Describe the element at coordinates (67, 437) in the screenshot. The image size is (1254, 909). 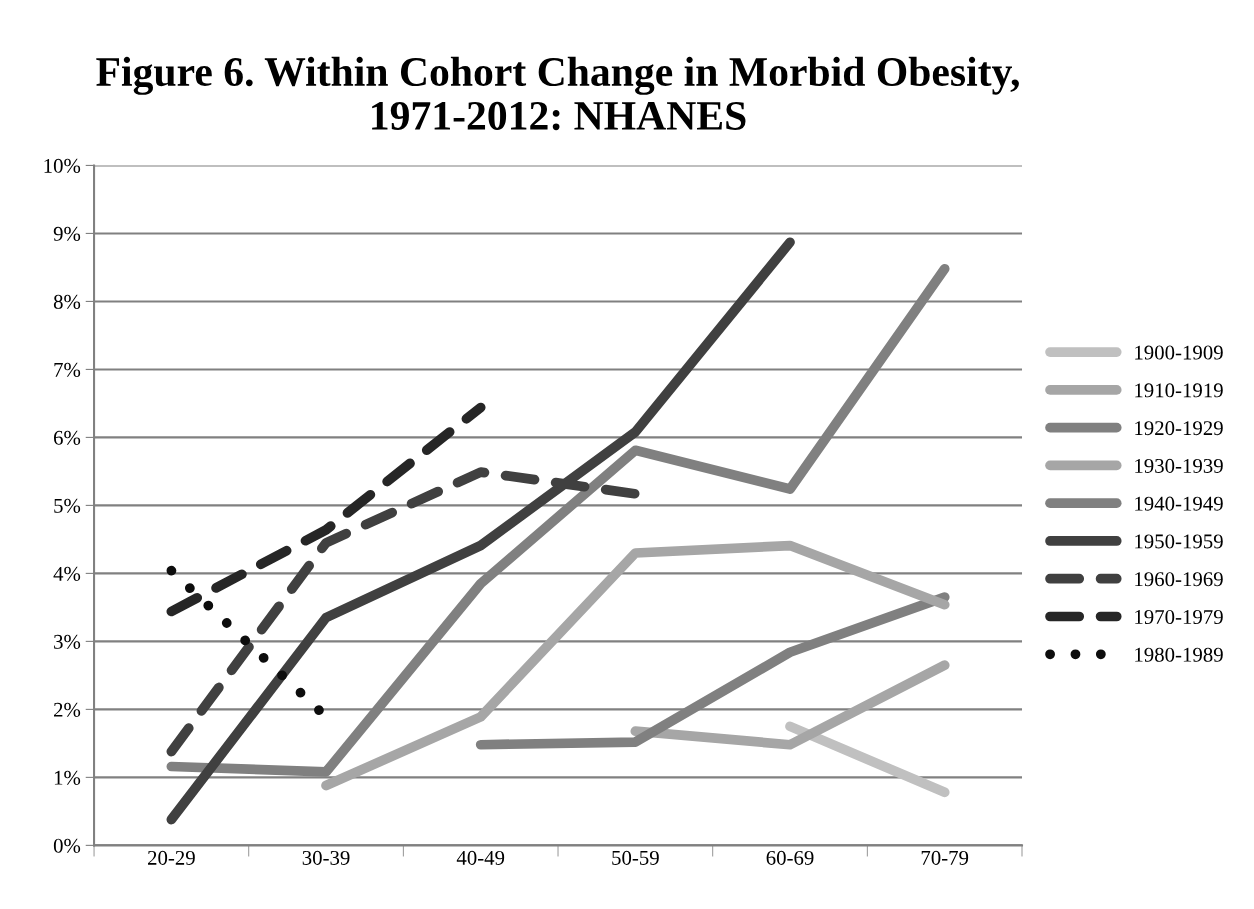
I see `y-tick-label: 6%` at that location.